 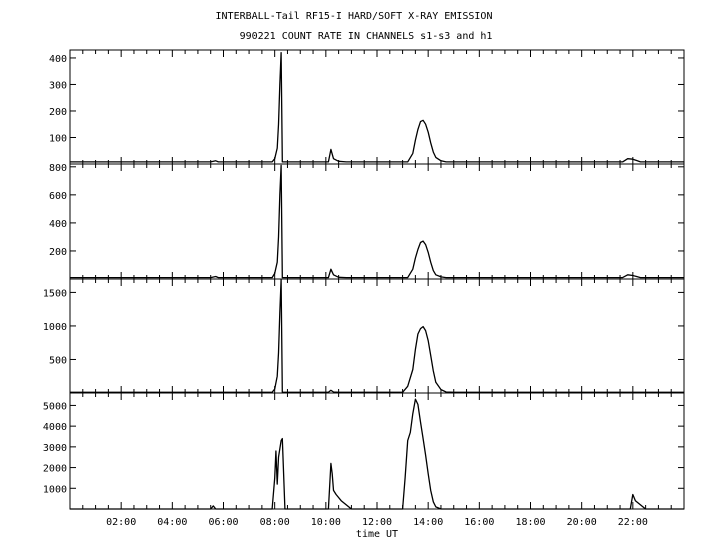 I want to click on x-tick-label: 12:00, so click(x=377, y=522).